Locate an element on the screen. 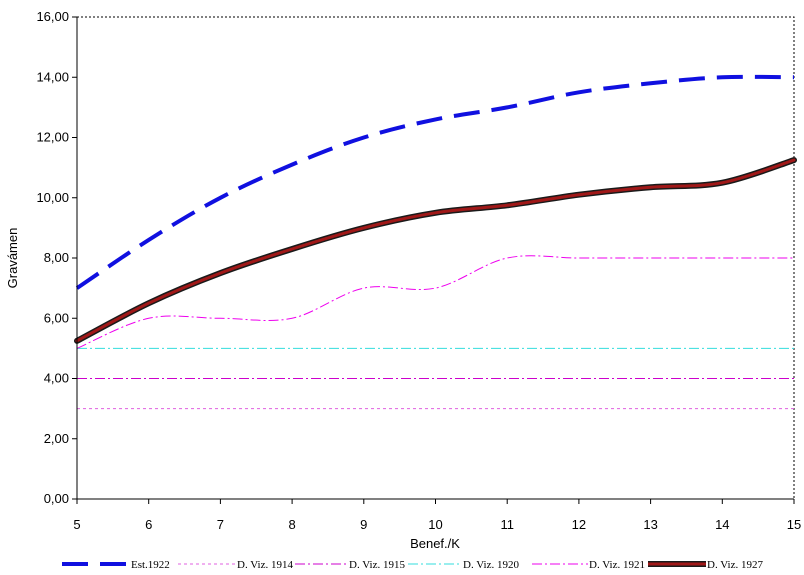 Image resolution: width=804 pixels, height=575 pixels. y-tick-label: 2,00 is located at coordinates (56, 438).